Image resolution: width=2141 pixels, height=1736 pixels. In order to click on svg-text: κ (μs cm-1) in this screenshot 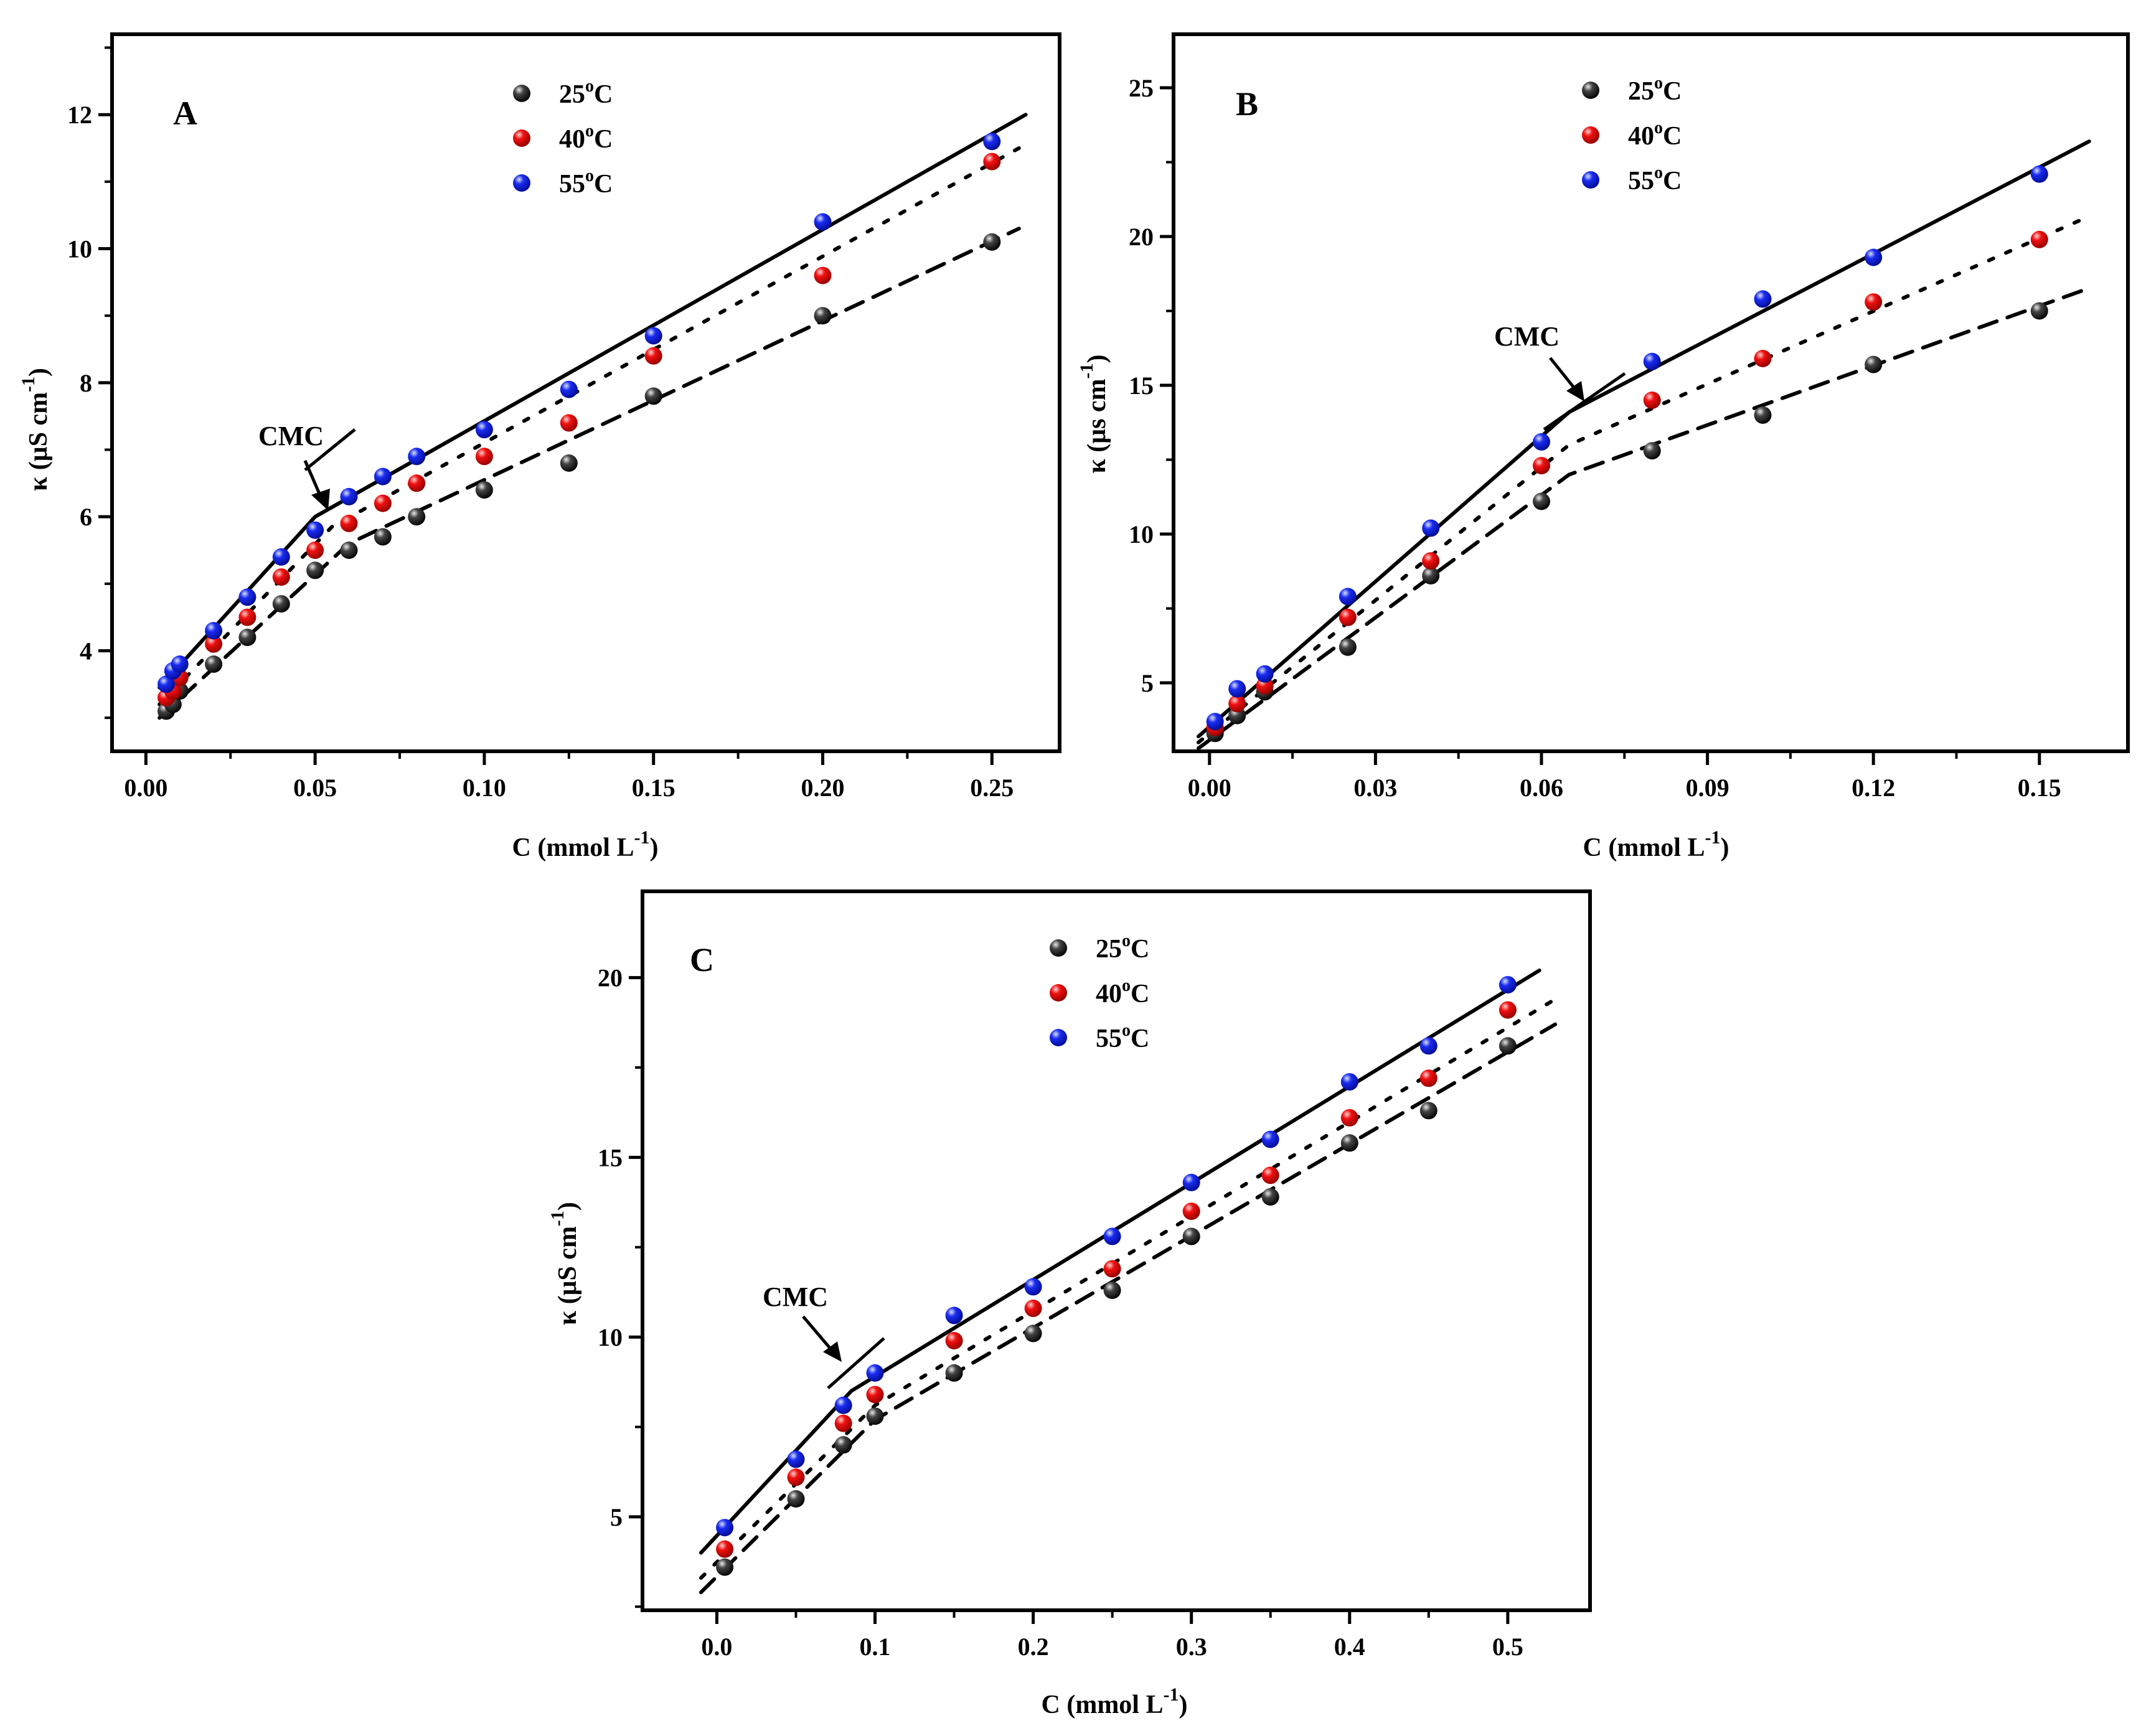, I will do `click(1094, 413)`.